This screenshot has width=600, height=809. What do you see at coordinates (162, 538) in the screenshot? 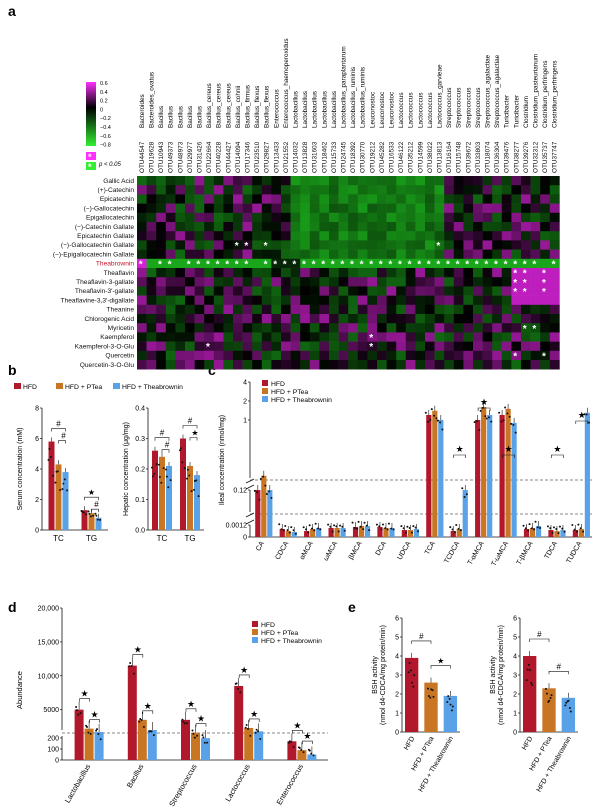
I see `x-category-label: TC` at bounding box center [162, 538].